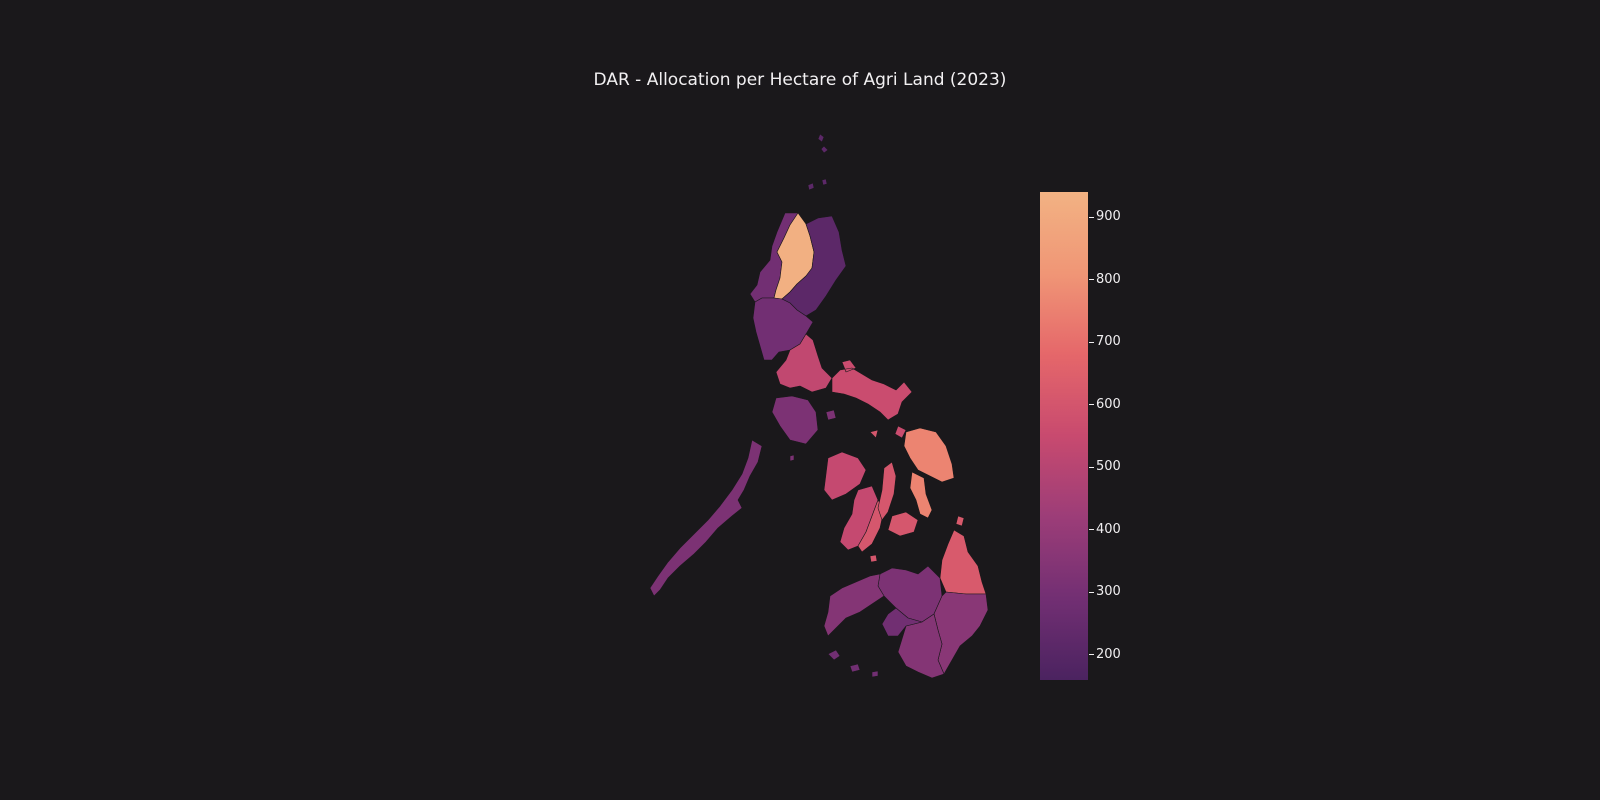 The image size is (1600, 800). What do you see at coordinates (804, 363) in the screenshot?
I see `map-region-calabarzon` at bounding box center [804, 363].